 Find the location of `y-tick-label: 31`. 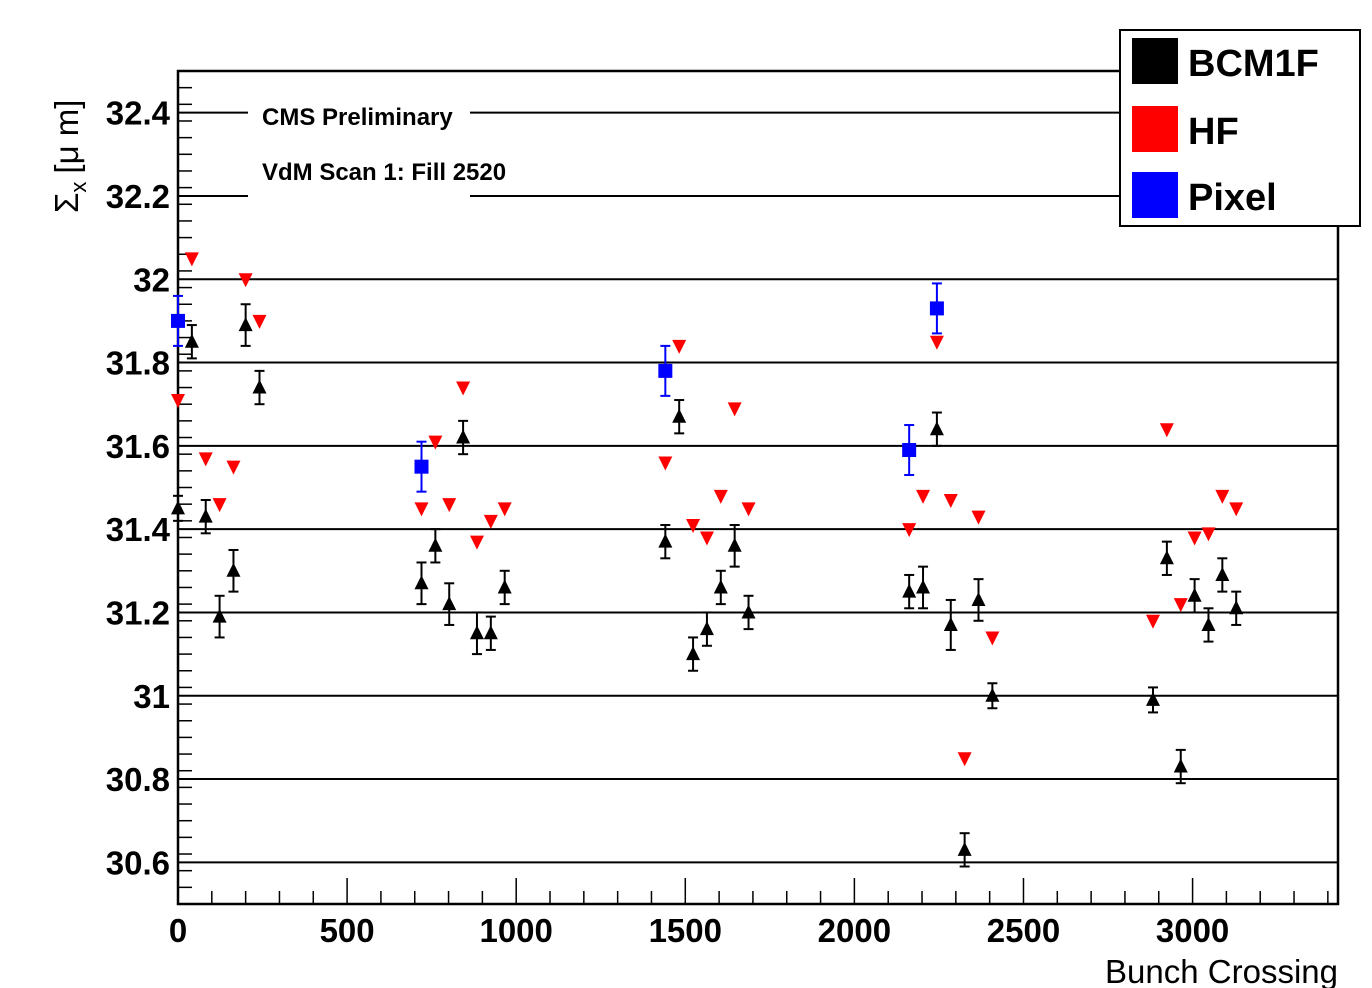

y-tick-label: 31 is located at coordinates (151, 696).